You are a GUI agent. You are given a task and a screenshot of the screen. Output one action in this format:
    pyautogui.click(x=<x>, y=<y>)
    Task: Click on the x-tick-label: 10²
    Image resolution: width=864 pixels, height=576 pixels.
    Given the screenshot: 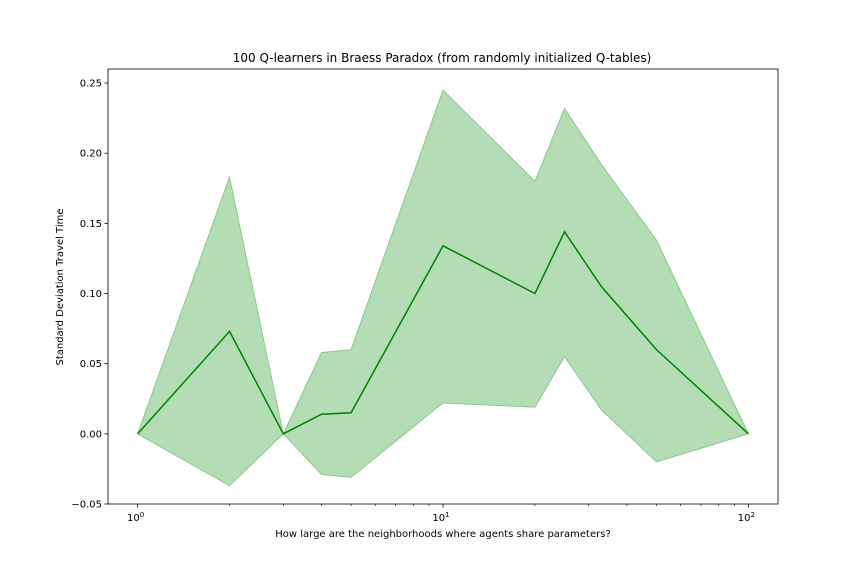 What is the action you would take?
    pyautogui.click(x=746, y=517)
    